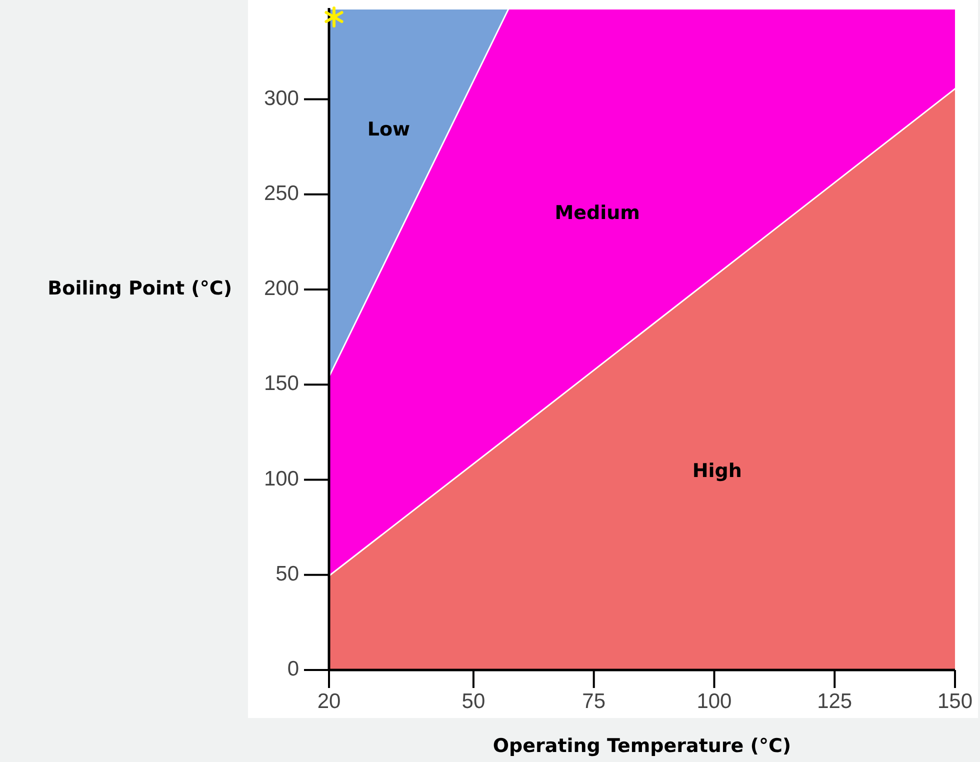 This screenshot has height=762, width=980. Describe the element at coordinates (281, 98) in the screenshot. I see `y-tick-label: 300` at that location.